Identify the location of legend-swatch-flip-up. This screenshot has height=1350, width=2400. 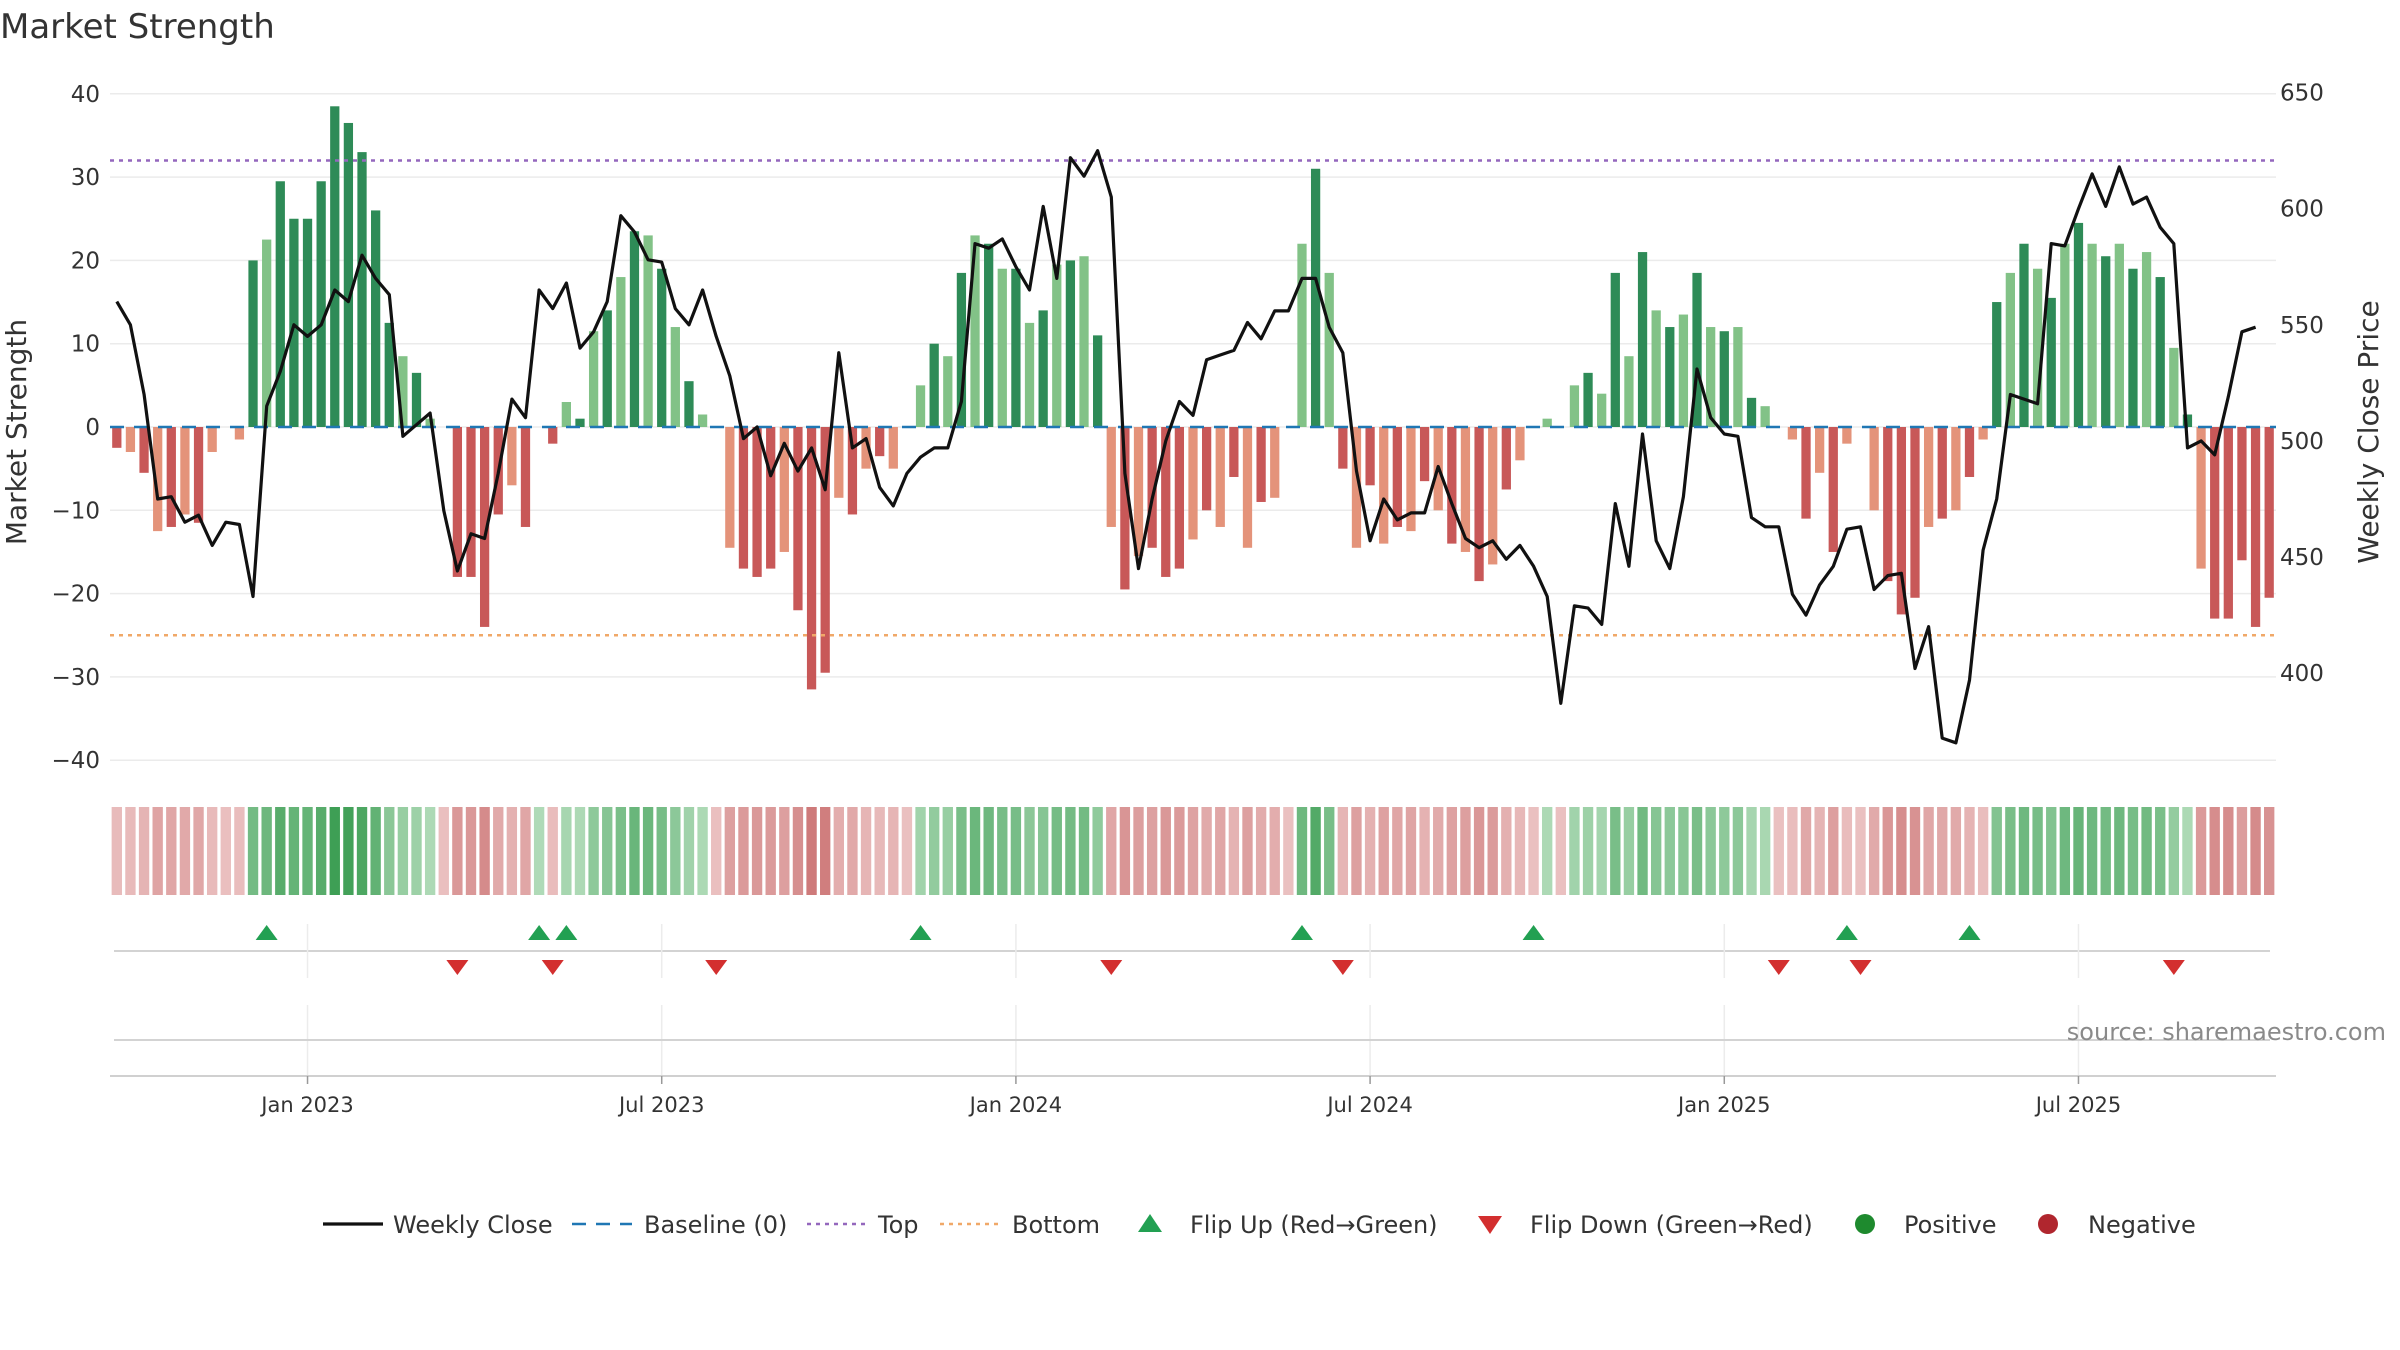
(1150, 1223).